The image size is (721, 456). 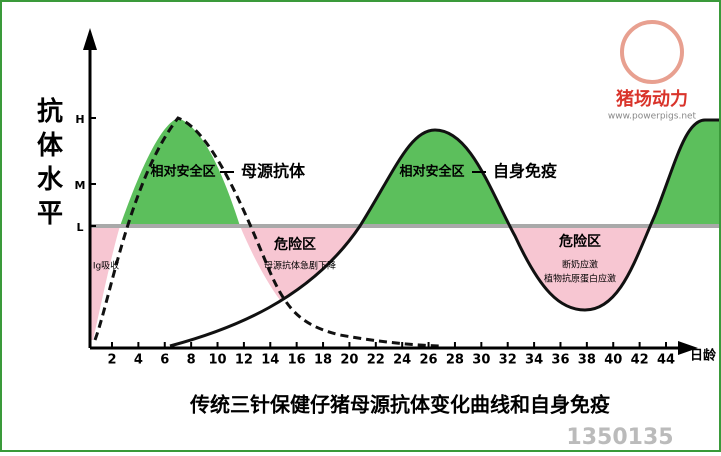 What do you see at coordinates (273, 171) in the screenshot?
I see `label: 母源抗体` at bounding box center [273, 171].